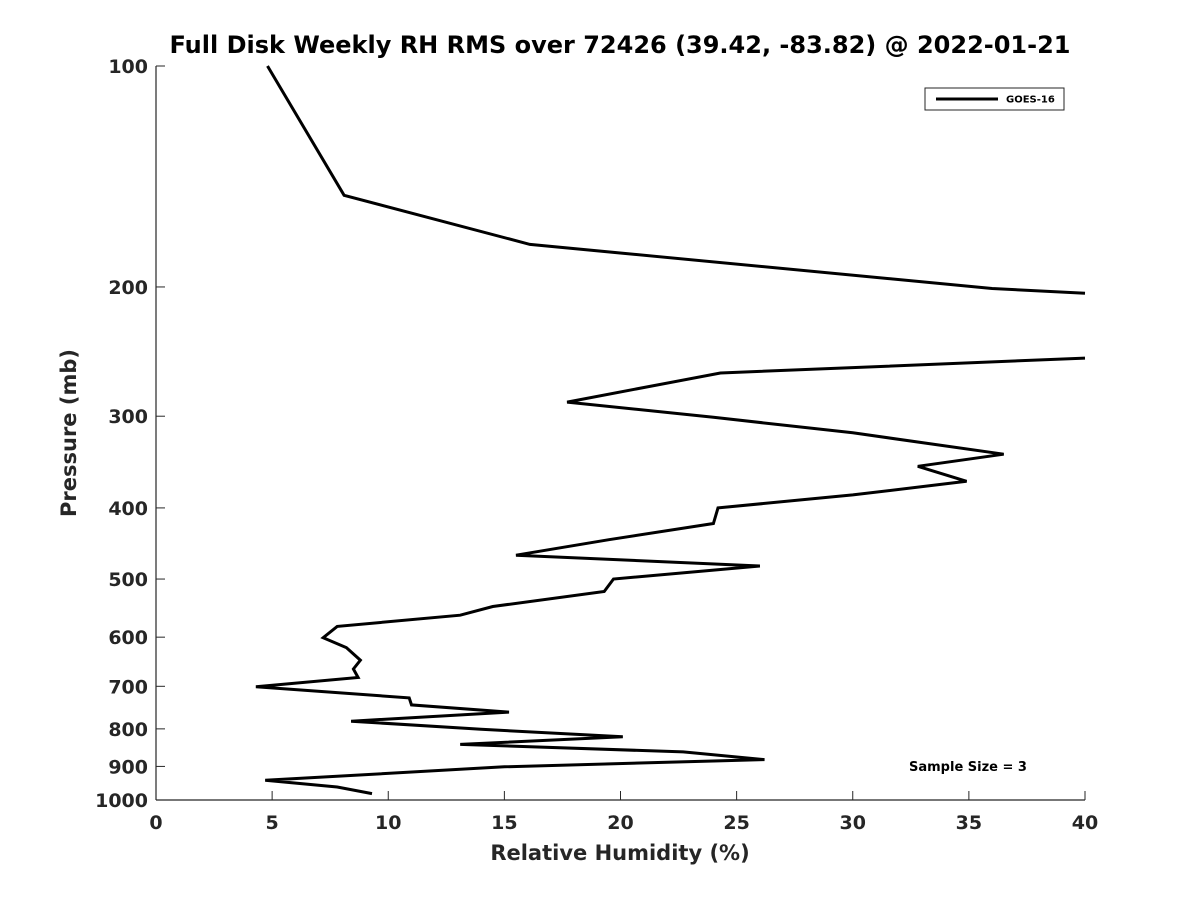  I want to click on x-tick-label: 15, so click(504, 823).